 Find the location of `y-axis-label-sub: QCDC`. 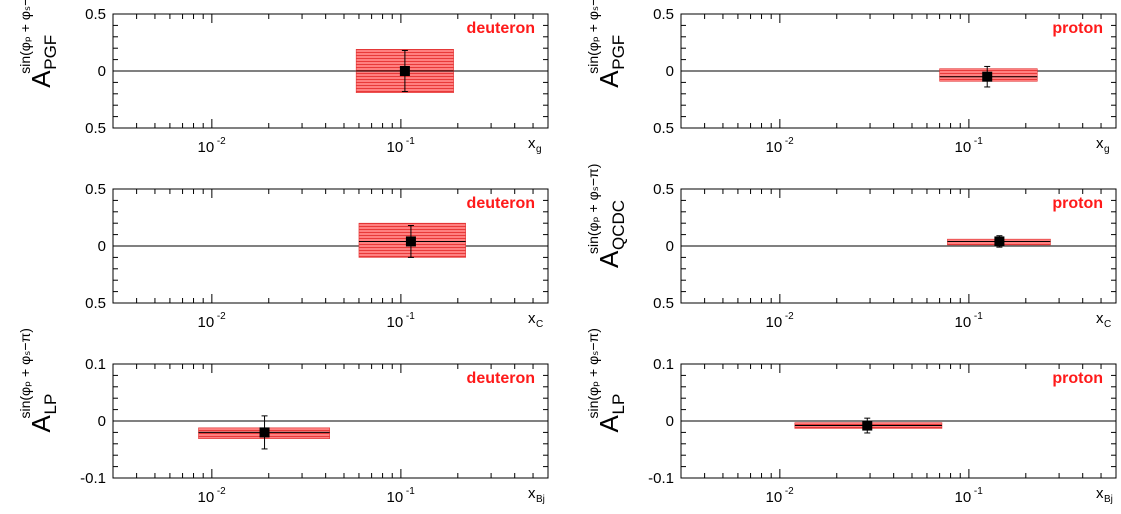

y-axis-label-sub: QCDC is located at coordinates (618, 225).